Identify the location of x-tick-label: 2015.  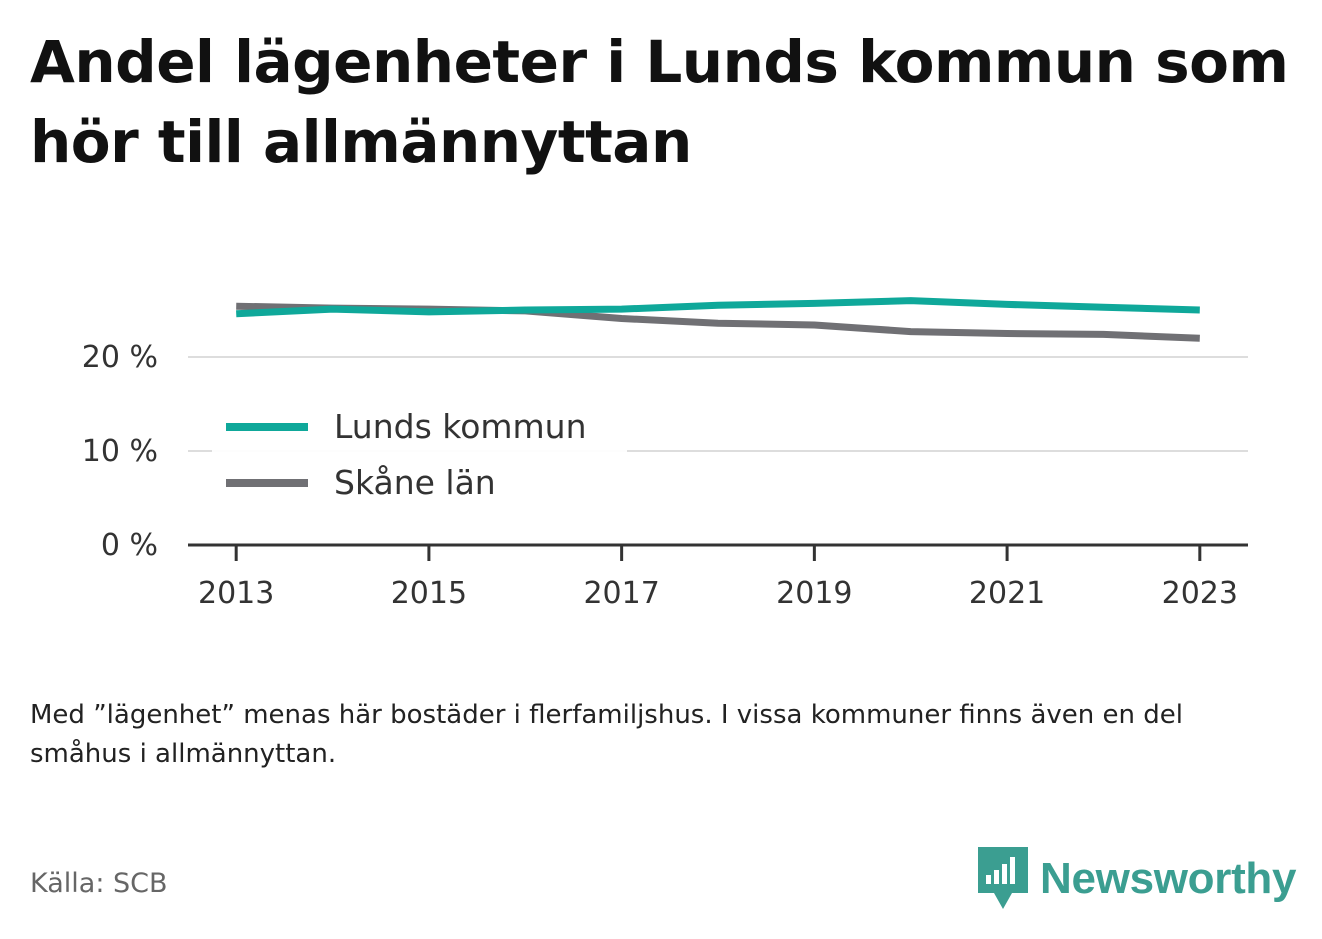
(429, 593).